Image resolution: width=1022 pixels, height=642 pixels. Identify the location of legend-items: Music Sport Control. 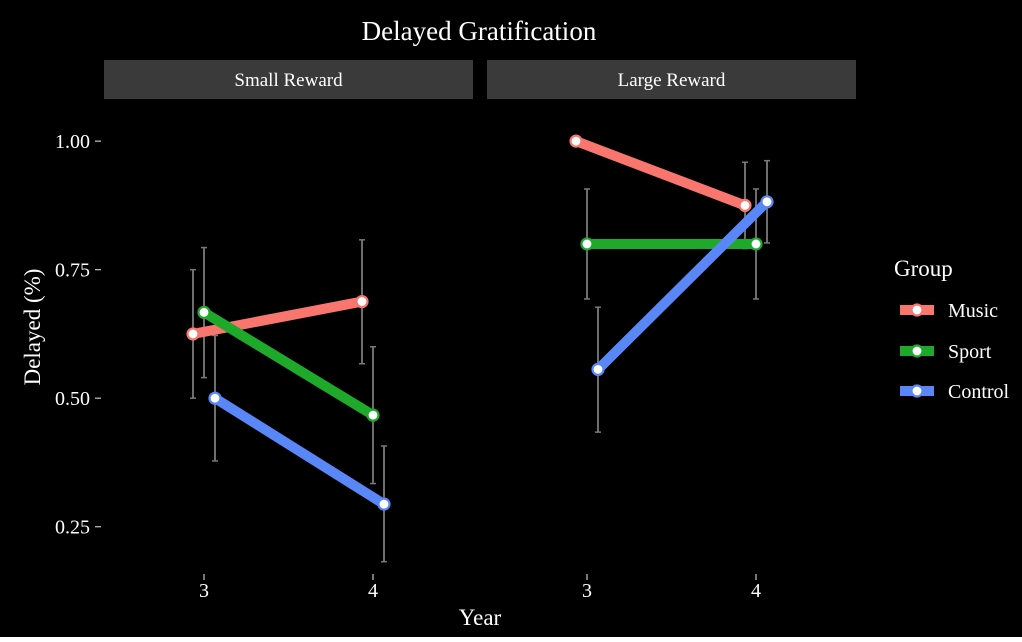
(955, 351).